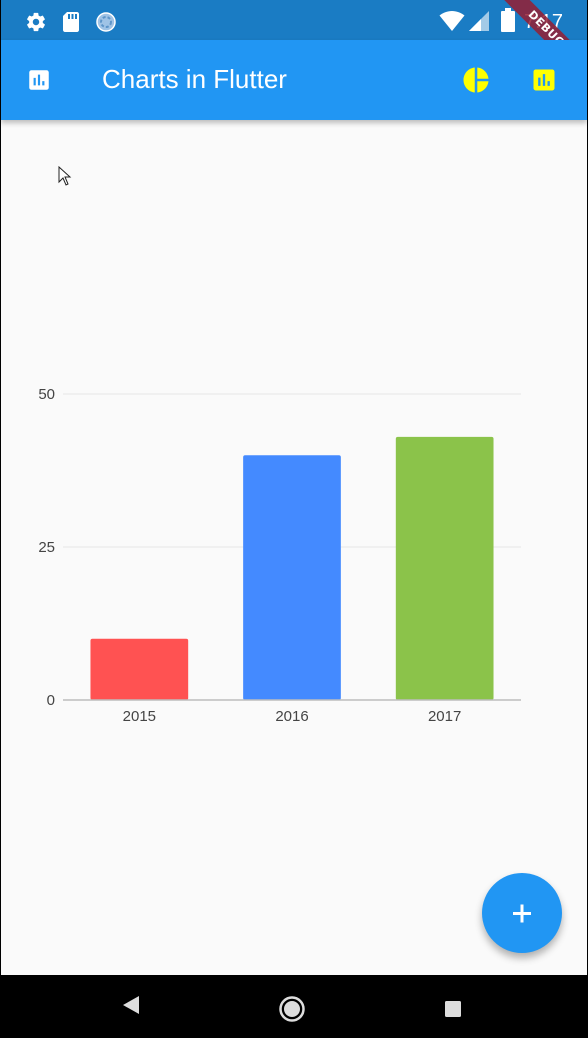 This screenshot has width=588, height=1038. I want to click on mouse-cursor-icon, so click(65, 176).